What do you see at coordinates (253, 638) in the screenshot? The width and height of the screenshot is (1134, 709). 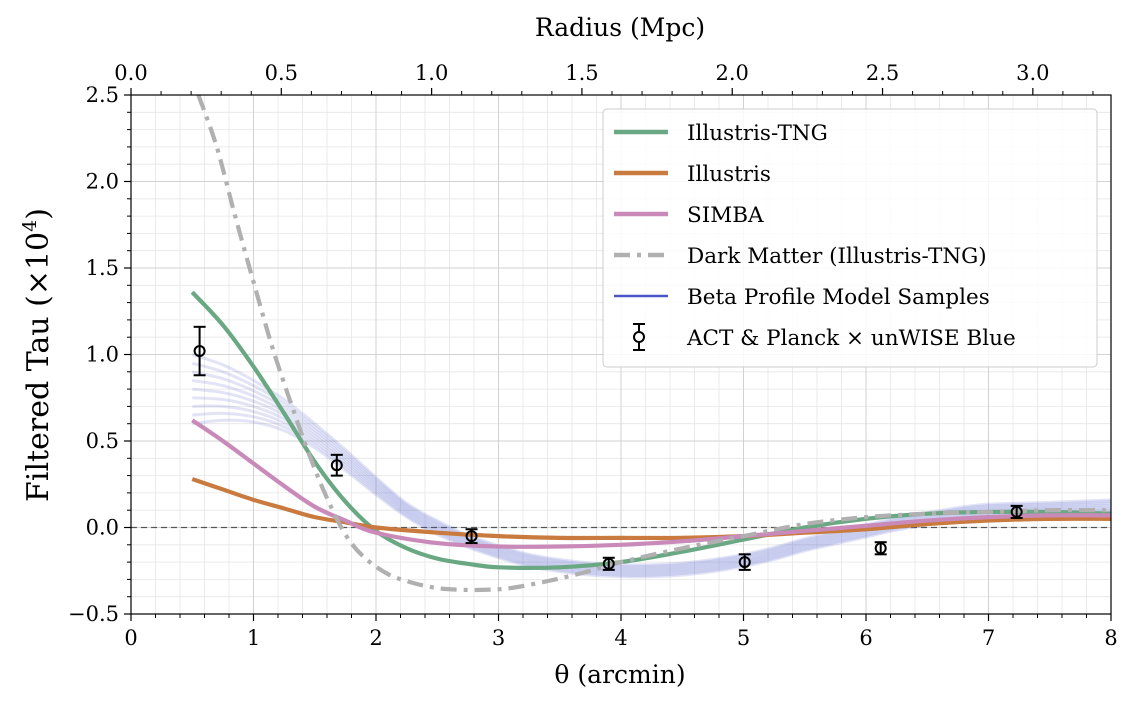 I see `x-tick-label: 1` at bounding box center [253, 638].